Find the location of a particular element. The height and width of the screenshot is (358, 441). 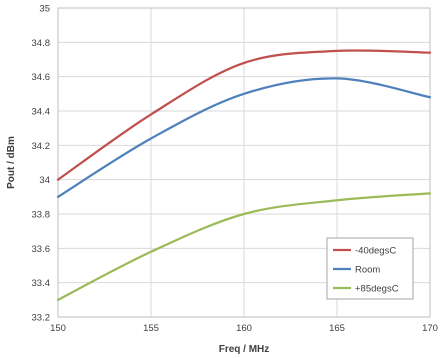

y-tick-label: 34.8 is located at coordinates (41, 43).